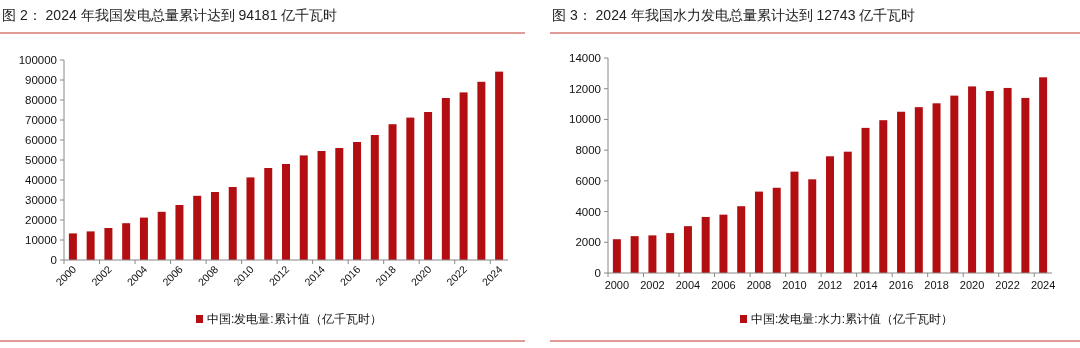 This screenshot has height=348, width=1080. Describe the element at coordinates (41, 180) in the screenshot. I see `y-tick-label: 40000` at that location.